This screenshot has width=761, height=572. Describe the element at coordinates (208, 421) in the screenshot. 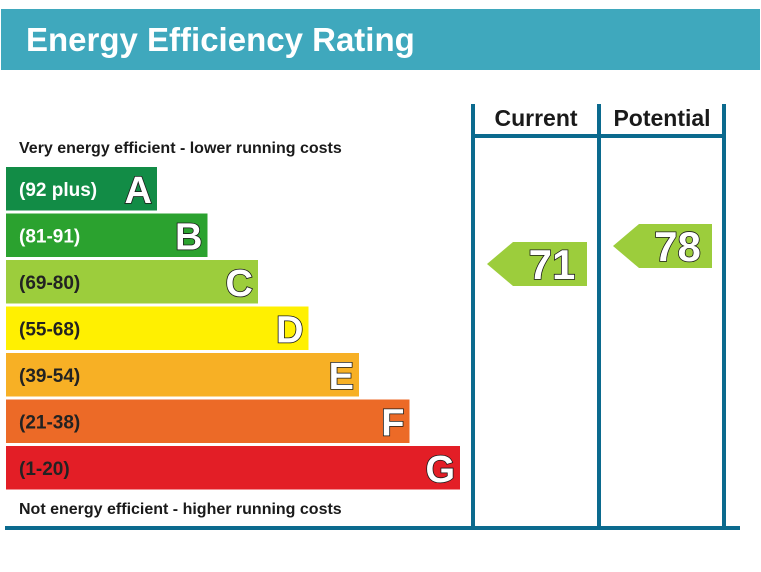

I see `band-f-bar` at that location.